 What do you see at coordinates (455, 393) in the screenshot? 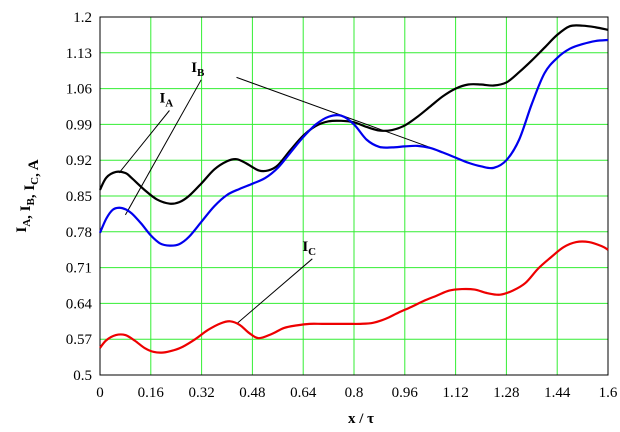
I see `x-tick-label: 1.12` at bounding box center [455, 393].